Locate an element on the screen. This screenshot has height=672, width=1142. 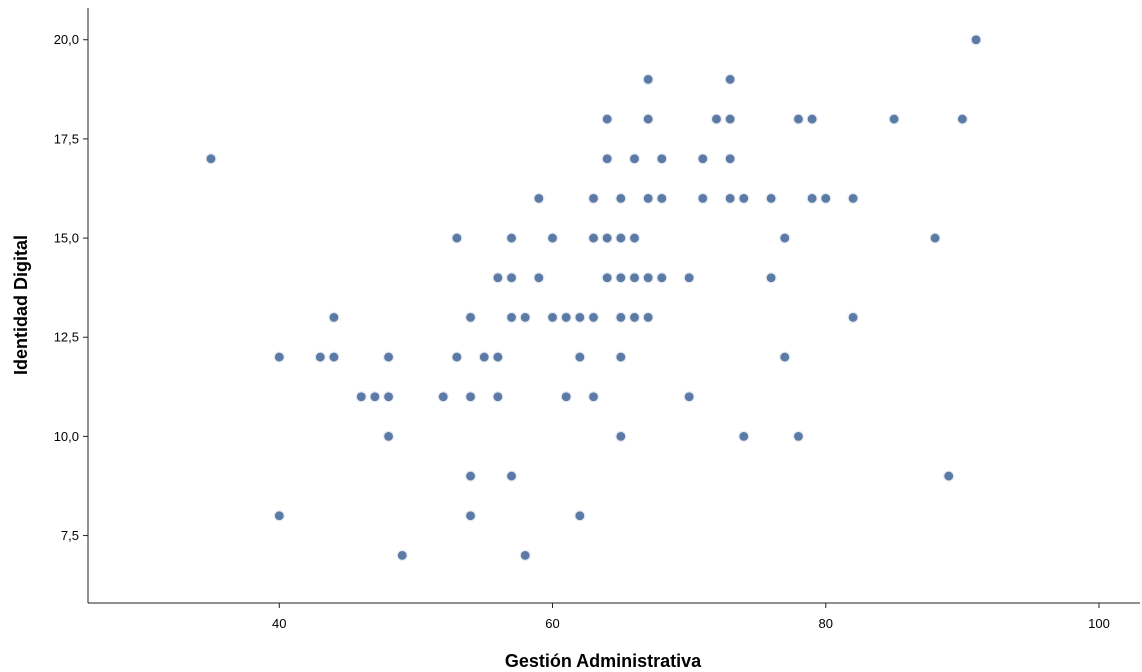
y-tick-label: 7,5 is located at coordinates (70, 535).